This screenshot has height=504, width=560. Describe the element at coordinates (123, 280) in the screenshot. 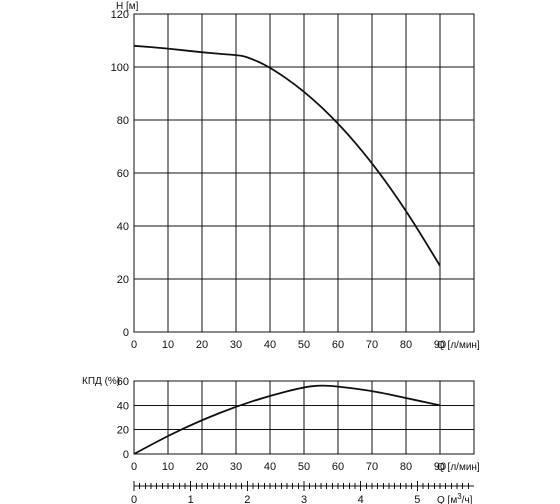

I see `head-chart-y-tick-label-20: 20` at that location.